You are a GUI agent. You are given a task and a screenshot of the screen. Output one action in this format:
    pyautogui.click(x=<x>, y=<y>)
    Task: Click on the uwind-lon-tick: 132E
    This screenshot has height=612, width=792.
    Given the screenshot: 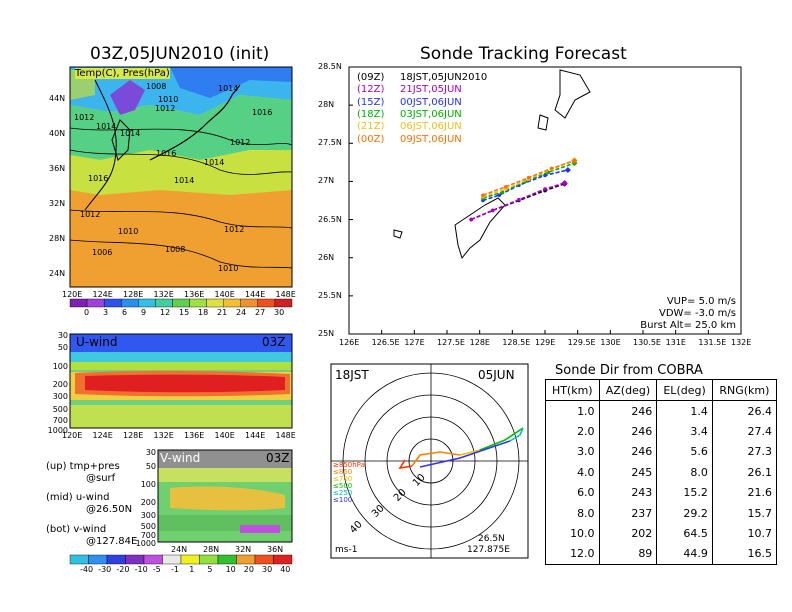 What is the action you would take?
    pyautogui.click(x=163, y=435)
    